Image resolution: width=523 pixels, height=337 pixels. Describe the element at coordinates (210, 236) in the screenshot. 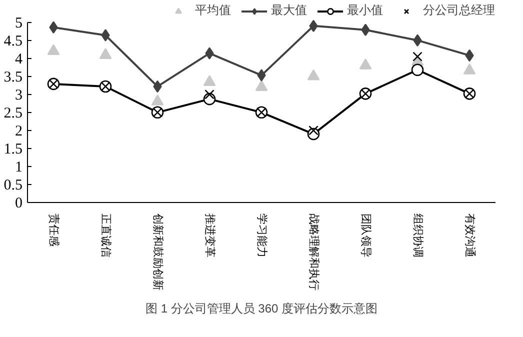

I see `x-tick-label: 推进变革` at that location.